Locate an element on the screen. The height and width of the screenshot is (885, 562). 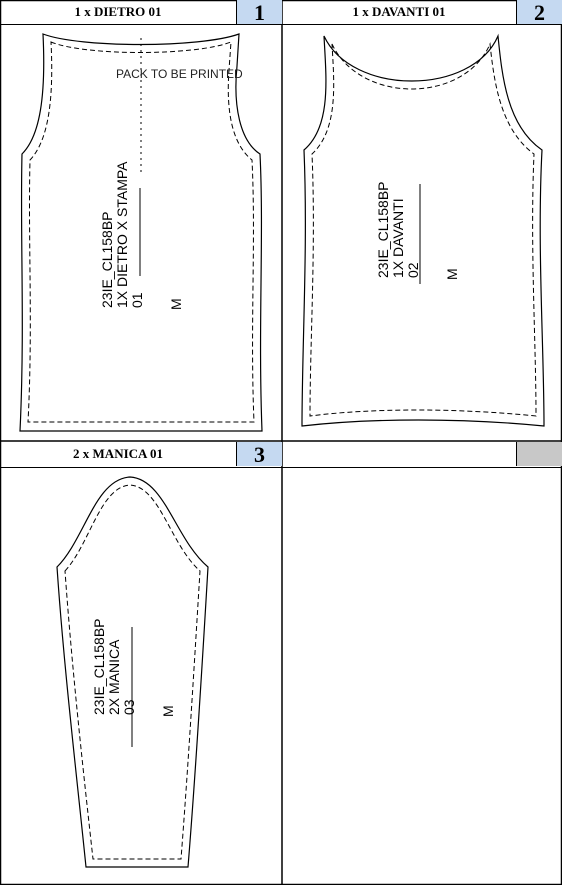
piece-1-number: 1 is located at coordinates (259, 12).